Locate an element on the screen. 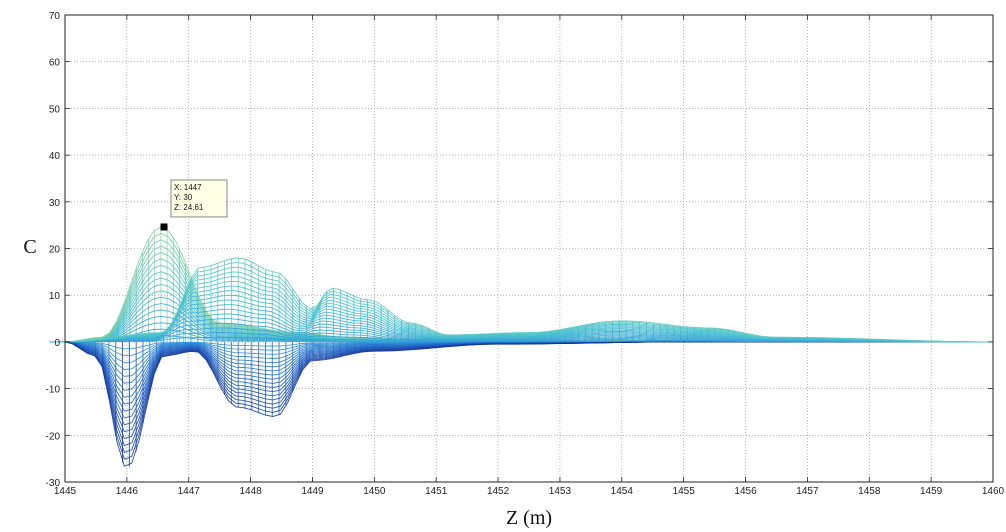 The height and width of the screenshot is (532, 1006). x-tick-label: 1457 is located at coordinates (807, 491).